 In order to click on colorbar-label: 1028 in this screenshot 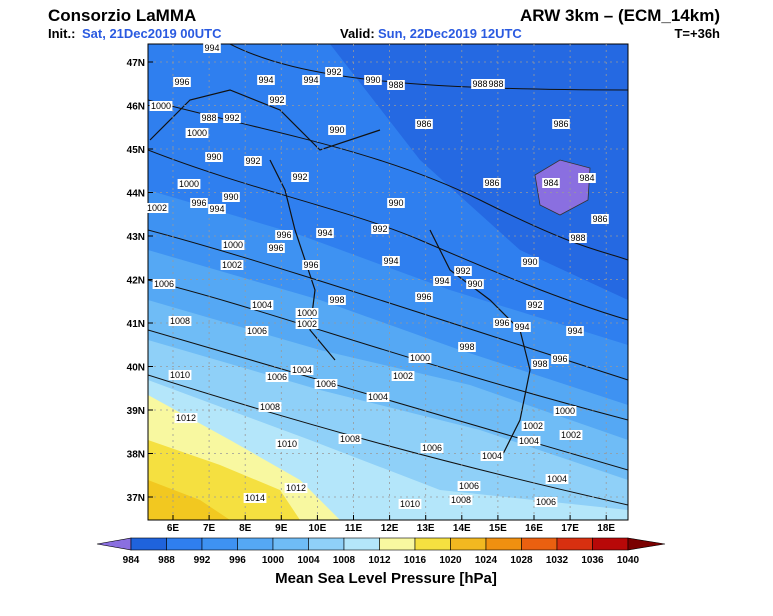, I will do `click(521, 560)`.